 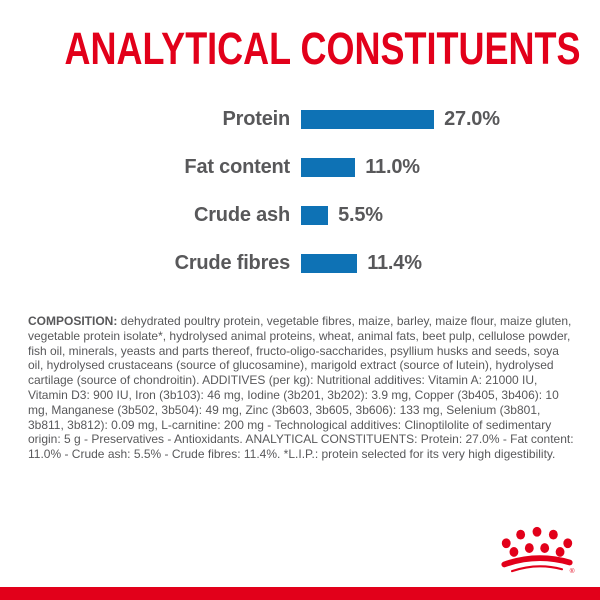 What do you see at coordinates (300, 215) in the screenshot?
I see `chart-row-crude-ash: Crude ash 5.5%` at bounding box center [300, 215].